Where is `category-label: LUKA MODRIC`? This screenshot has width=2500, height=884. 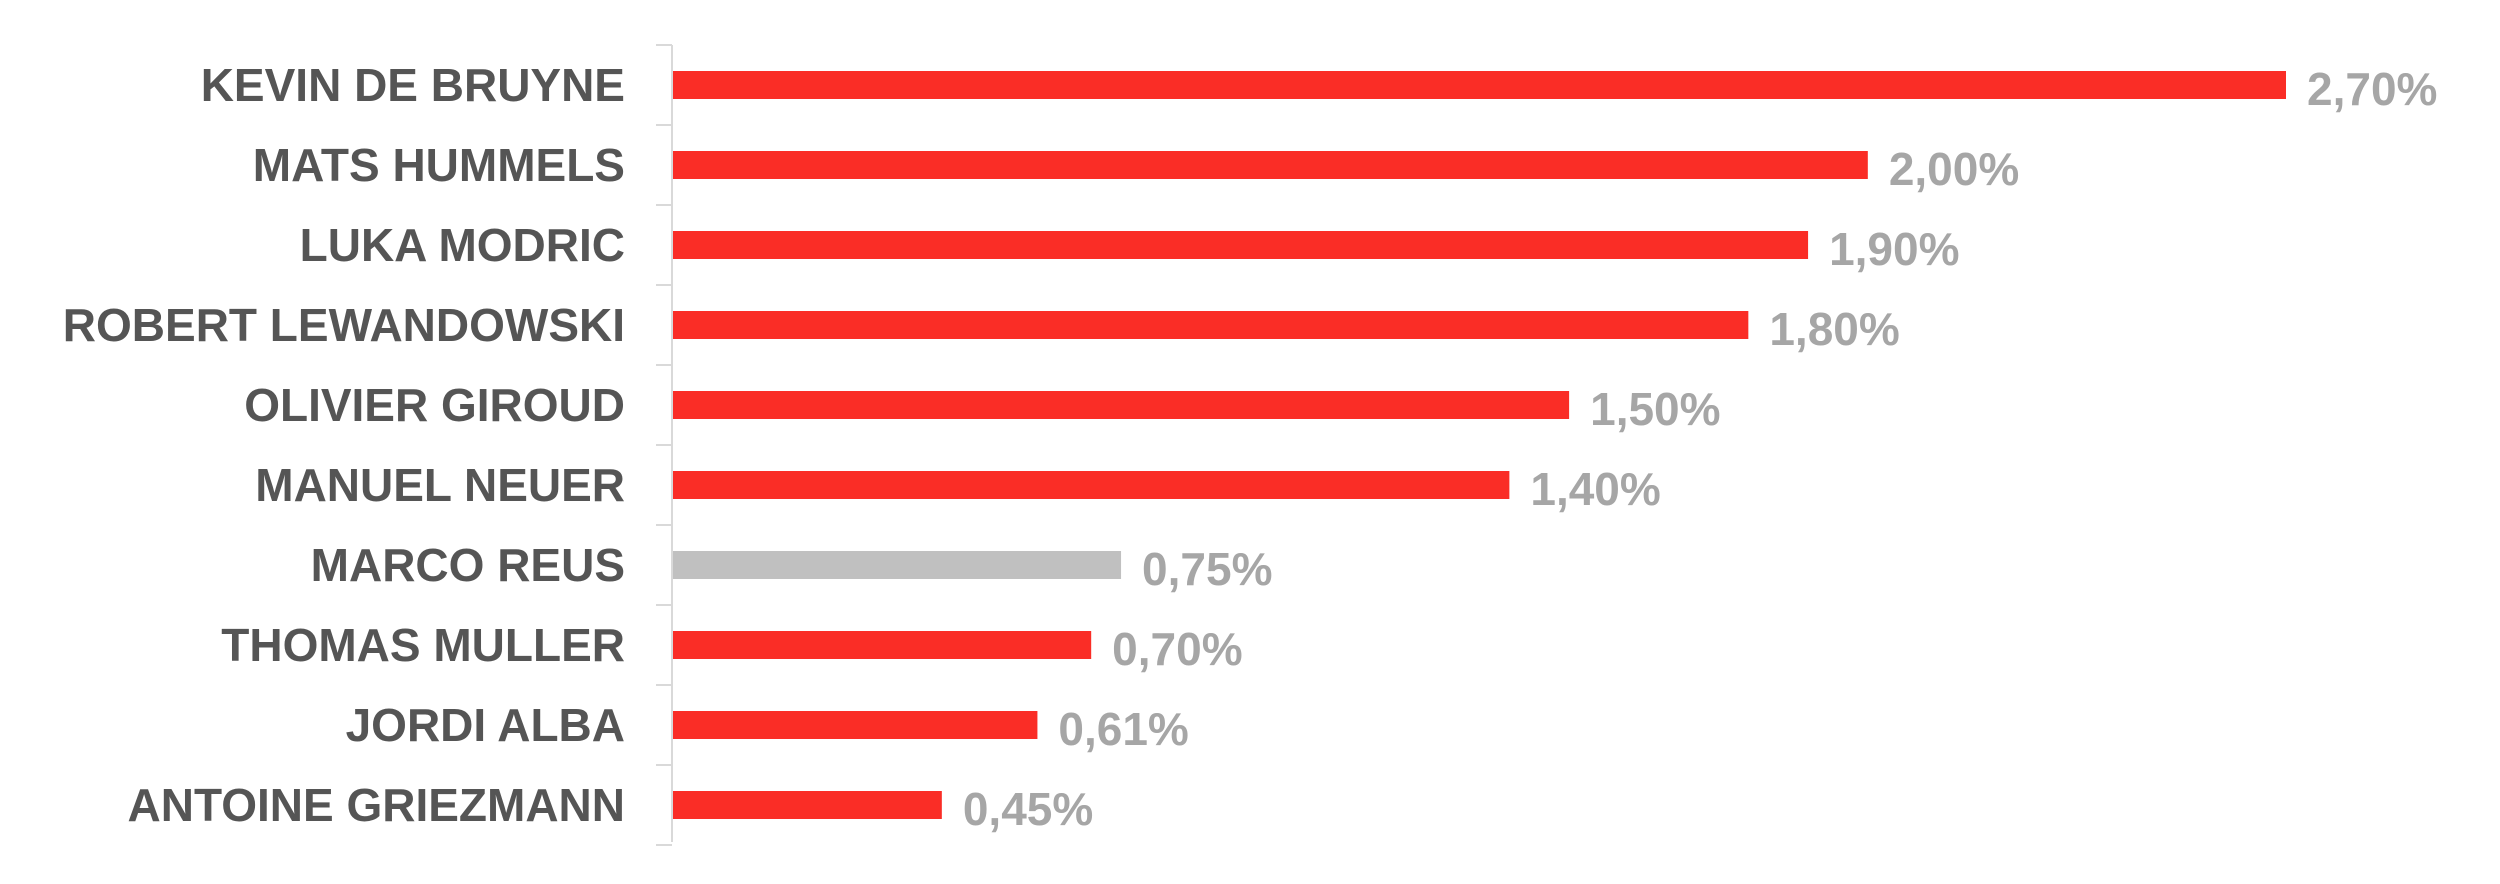
category-label: LUKA MODRIC is located at coordinates (462, 245).